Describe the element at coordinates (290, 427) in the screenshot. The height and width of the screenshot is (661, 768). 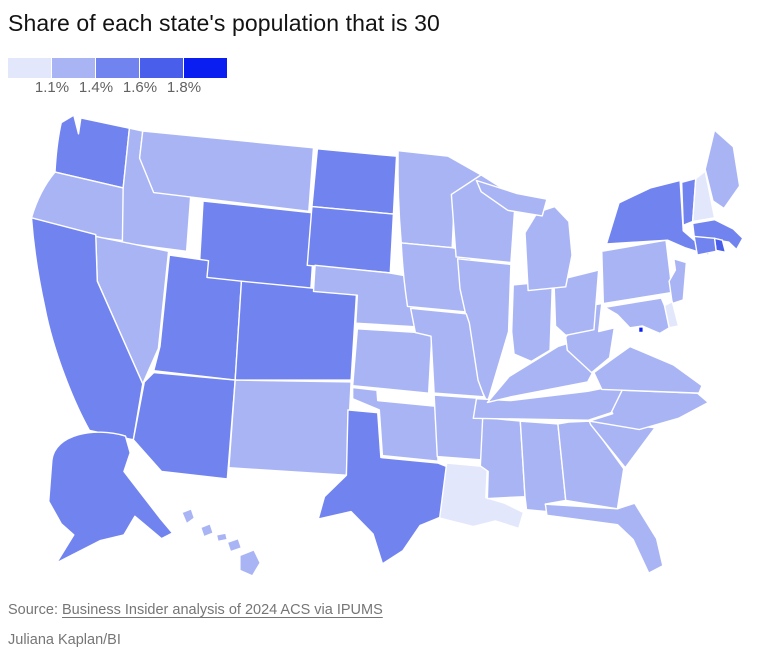
I see `state-new-mexico` at that location.